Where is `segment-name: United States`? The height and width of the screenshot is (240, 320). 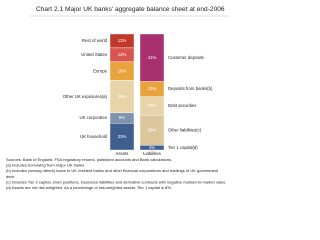
segment-name: United States is located at coordinates (94, 54).